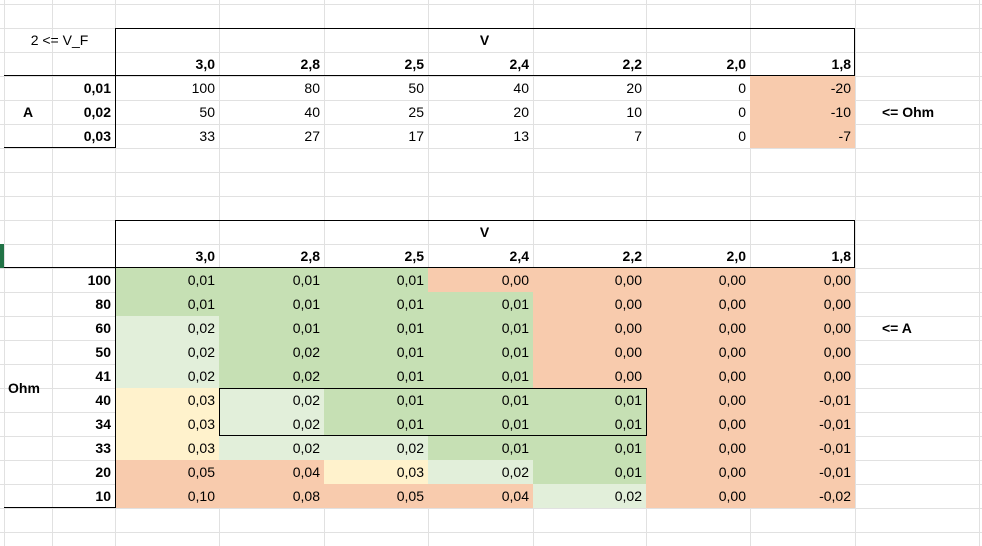  I want to click on top-col-header: 1,8, so click(841, 64).